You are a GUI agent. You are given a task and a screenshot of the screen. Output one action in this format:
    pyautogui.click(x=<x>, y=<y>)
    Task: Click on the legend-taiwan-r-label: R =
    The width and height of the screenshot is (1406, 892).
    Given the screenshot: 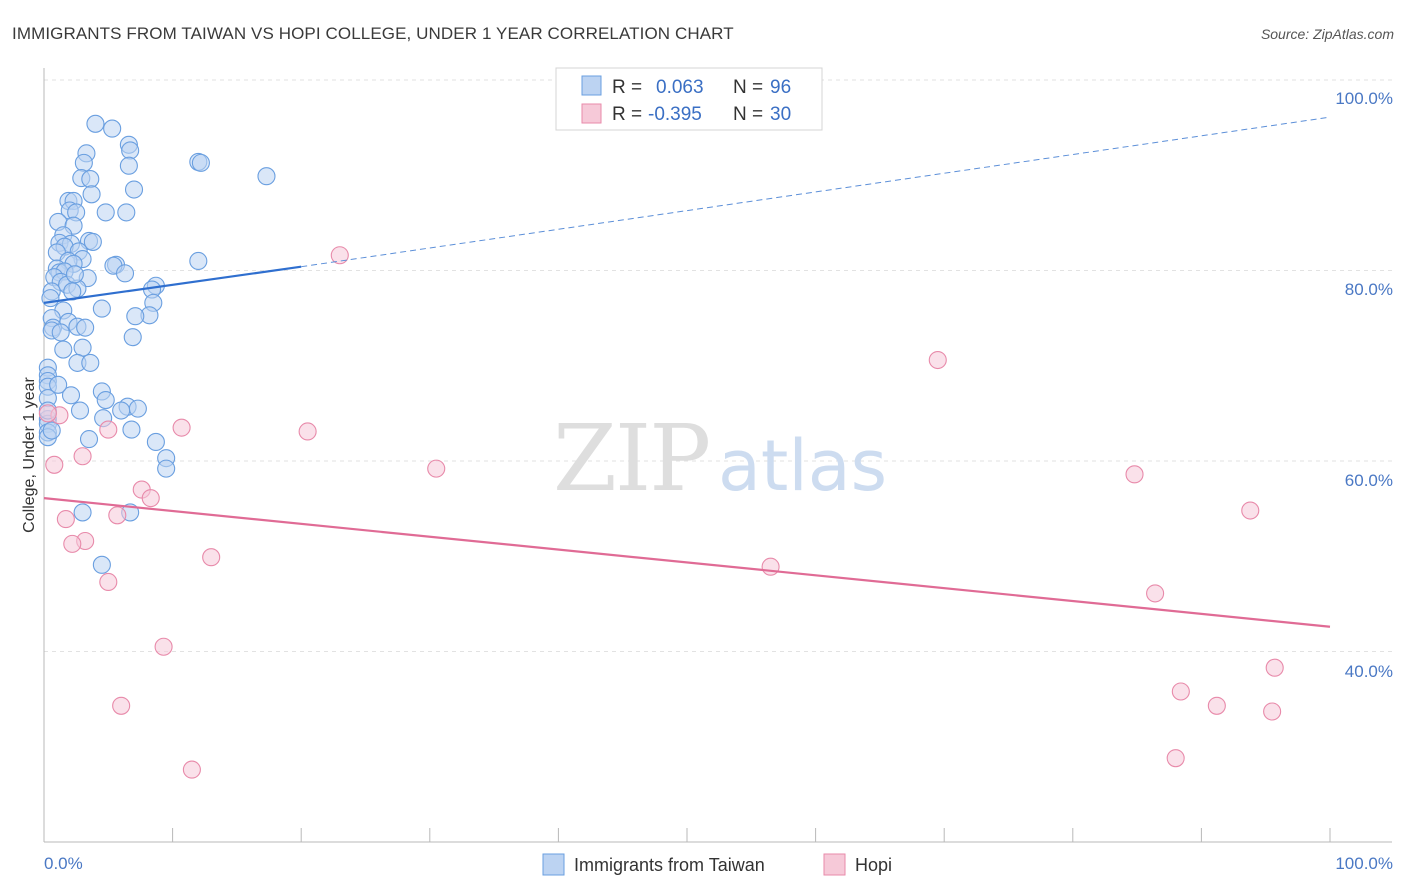 What is the action you would take?
    pyautogui.click(x=627, y=87)
    